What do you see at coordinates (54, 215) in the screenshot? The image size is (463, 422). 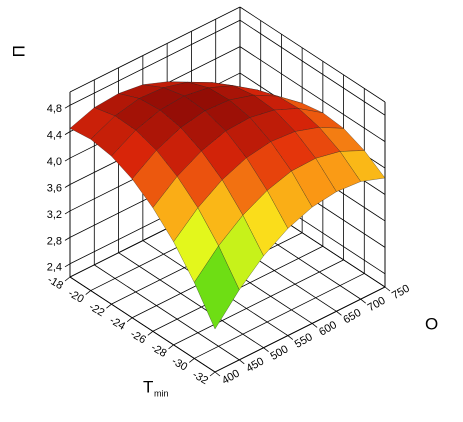 I see `z-tick-label: 3,2` at bounding box center [54, 215].